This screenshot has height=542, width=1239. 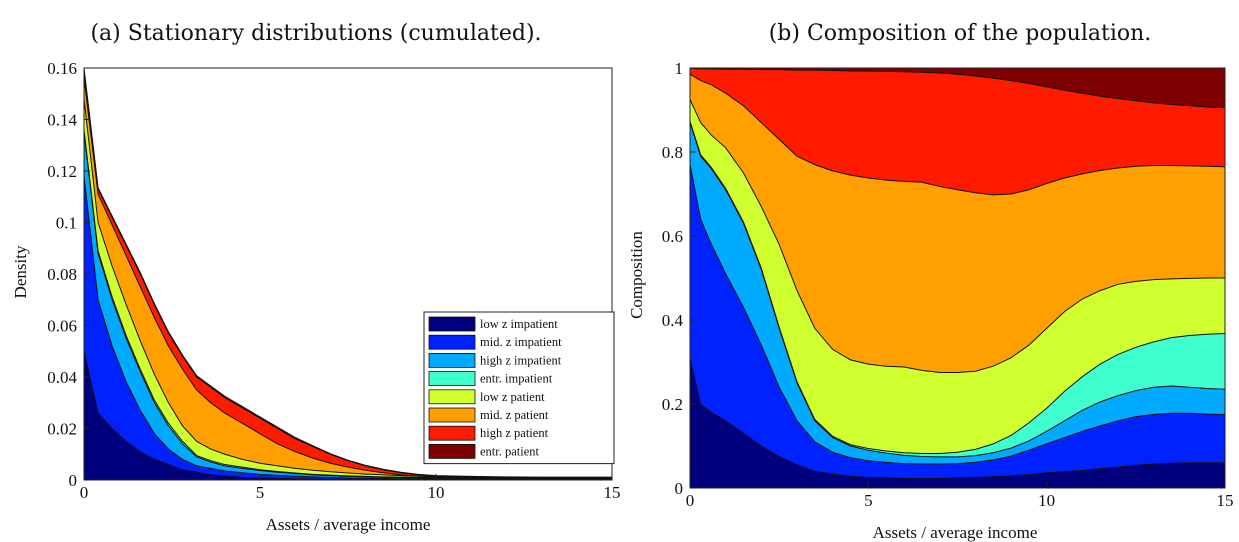 I want to click on a-xtick-label: 10, so click(x=436, y=492).